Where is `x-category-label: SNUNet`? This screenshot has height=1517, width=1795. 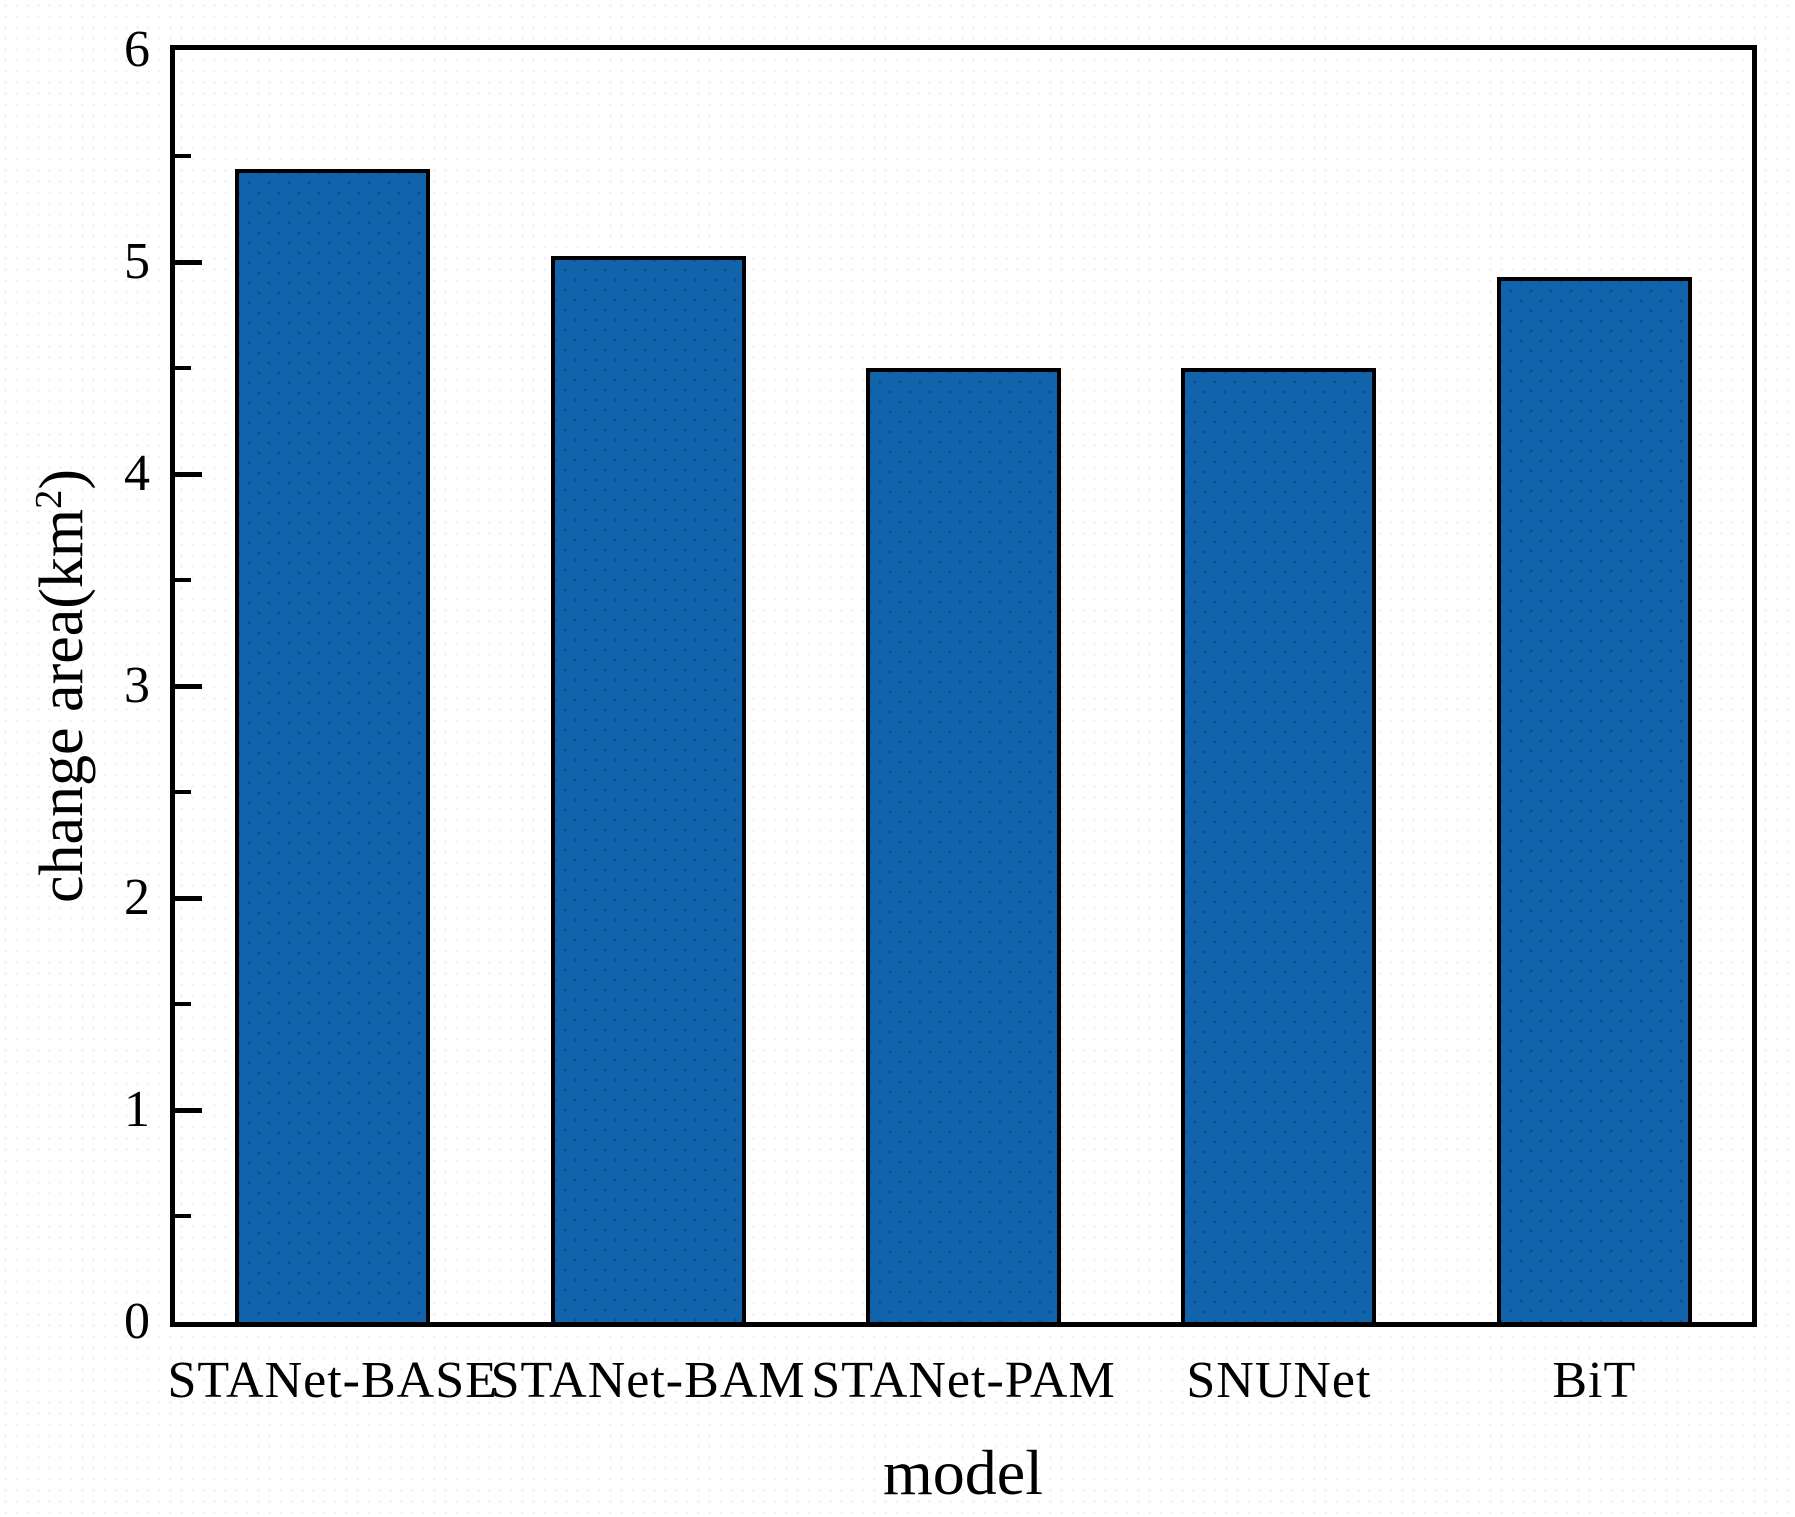
x-category-label: SNUNet is located at coordinates (1279, 1380).